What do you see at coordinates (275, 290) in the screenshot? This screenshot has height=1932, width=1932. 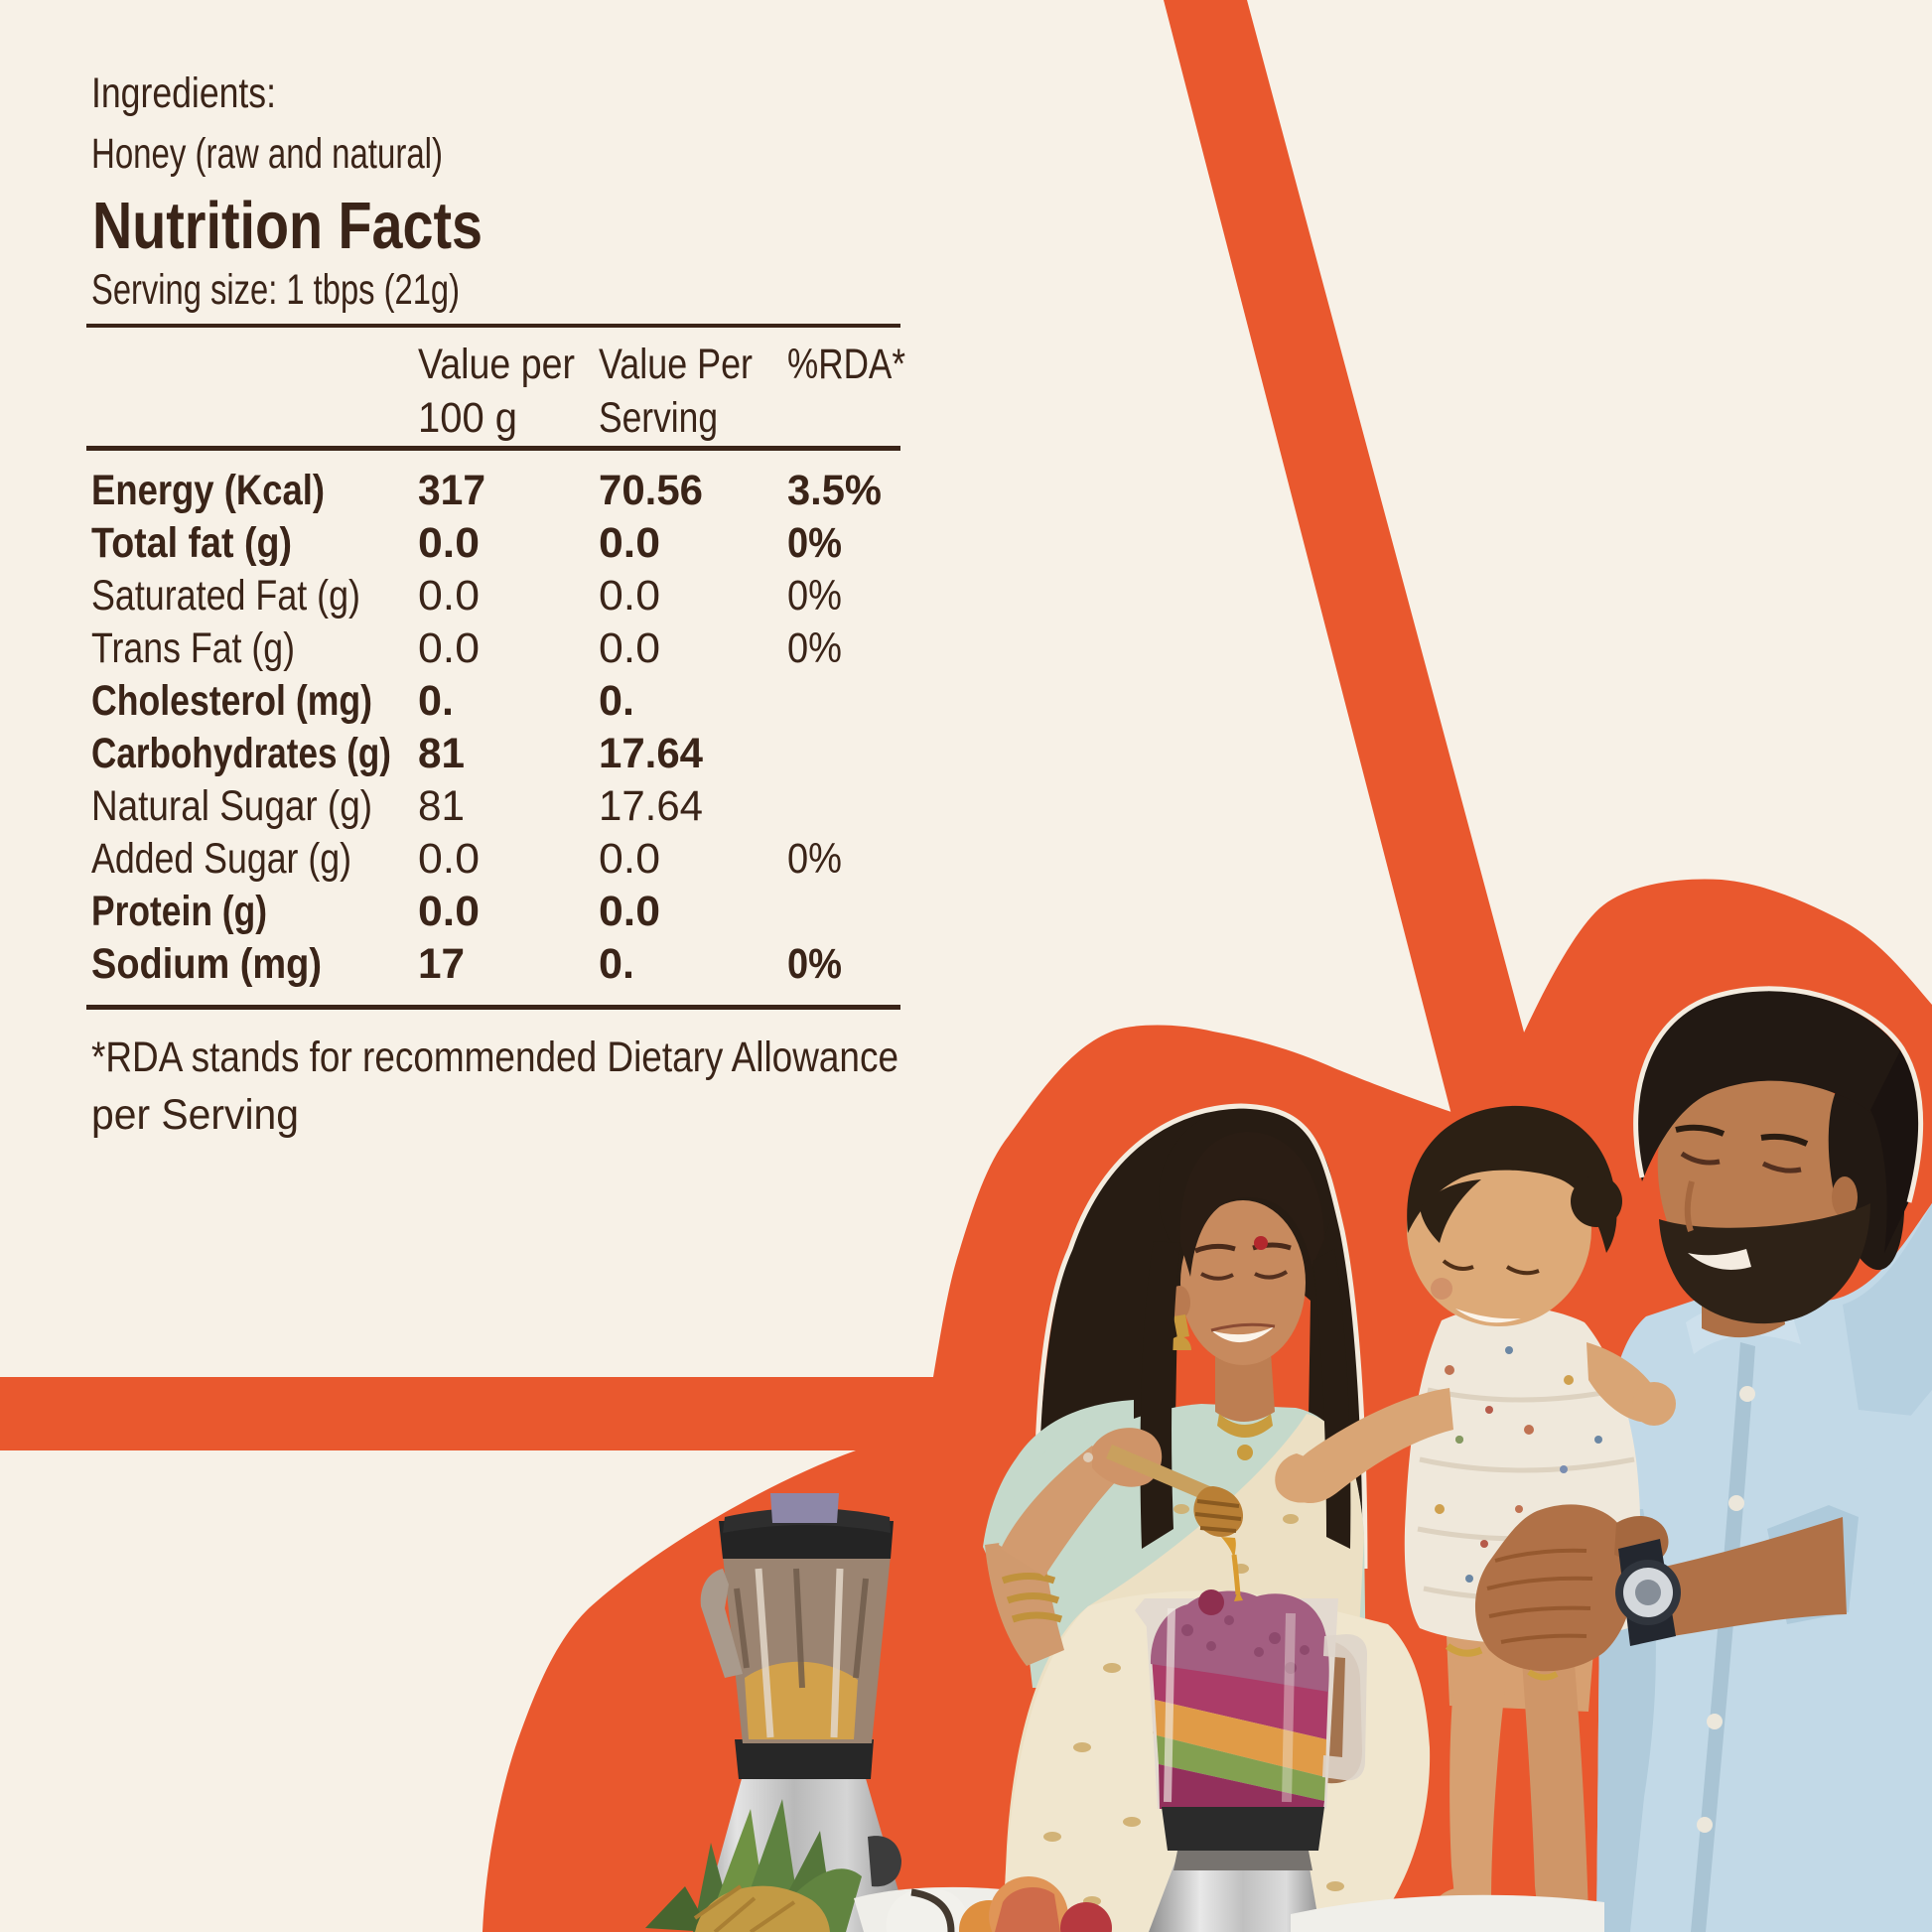 I see `svg-text: Serving size: 1 tbps (21g)` at bounding box center [275, 290].